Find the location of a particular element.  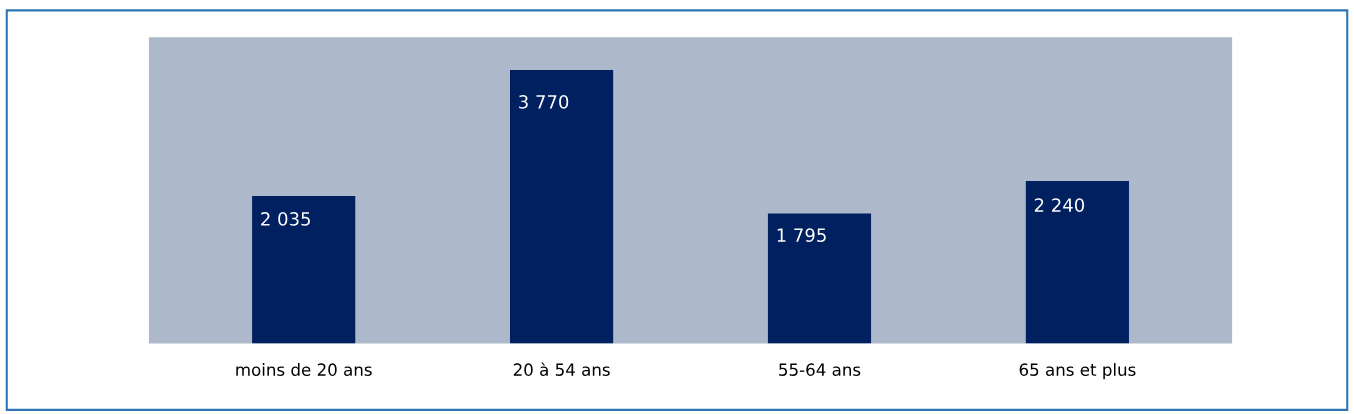

x-tick-label: 65 ans et plus is located at coordinates (1077, 371).